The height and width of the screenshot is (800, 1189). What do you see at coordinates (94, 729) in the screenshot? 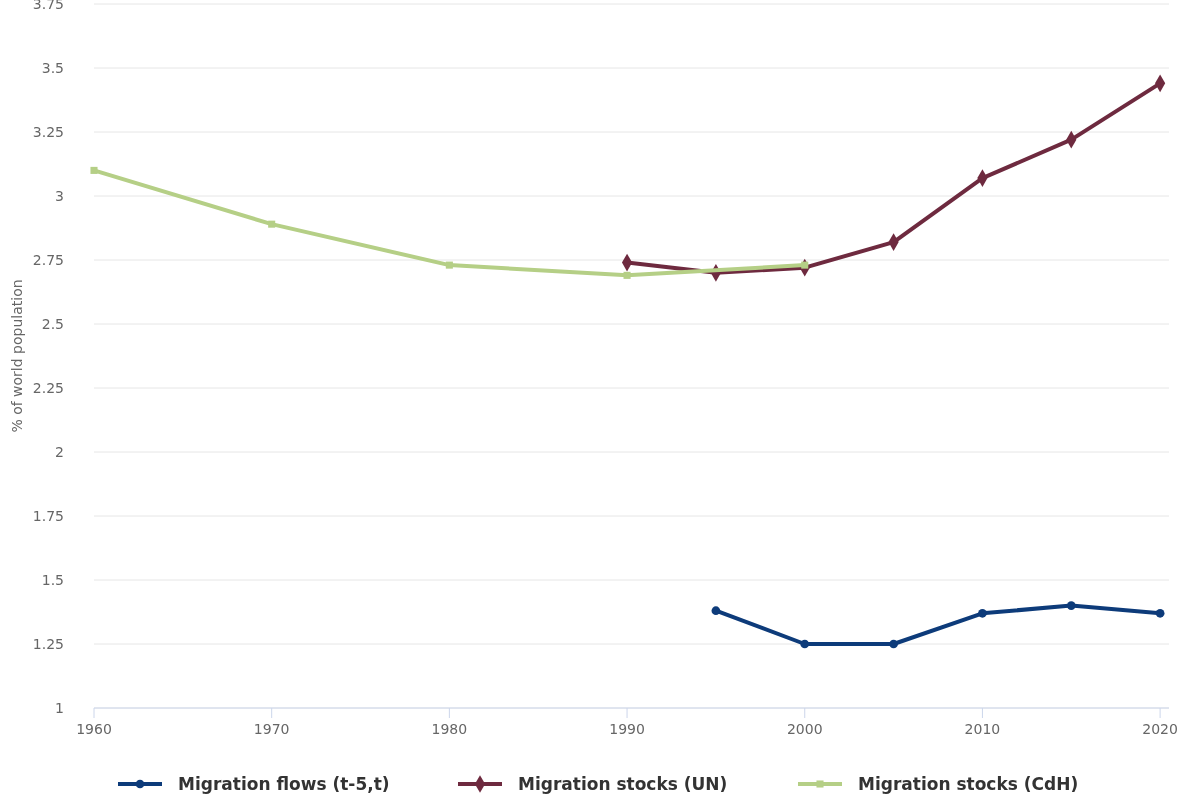
I see `x-tick-label: 1960` at bounding box center [94, 729].